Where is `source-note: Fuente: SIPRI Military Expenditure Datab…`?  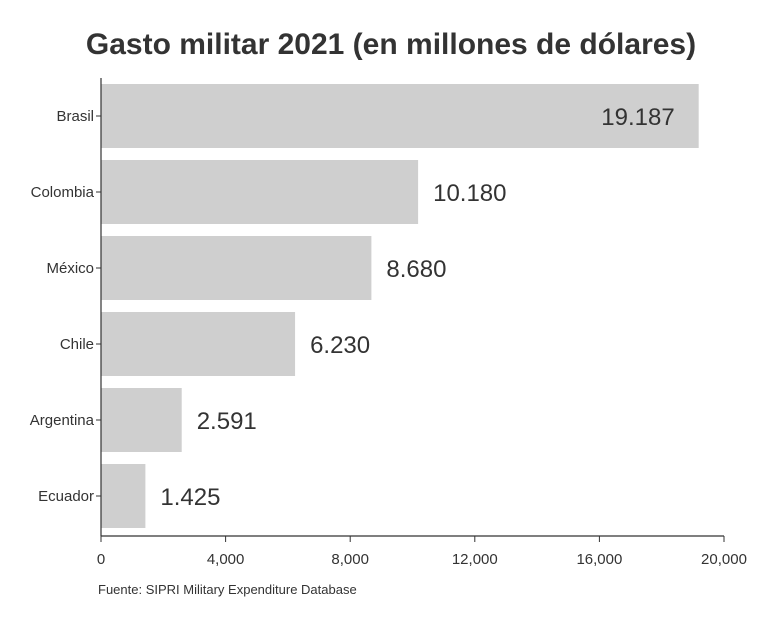
source-note: Fuente: SIPRI Military Expenditure Datab… is located at coordinates (227, 589).